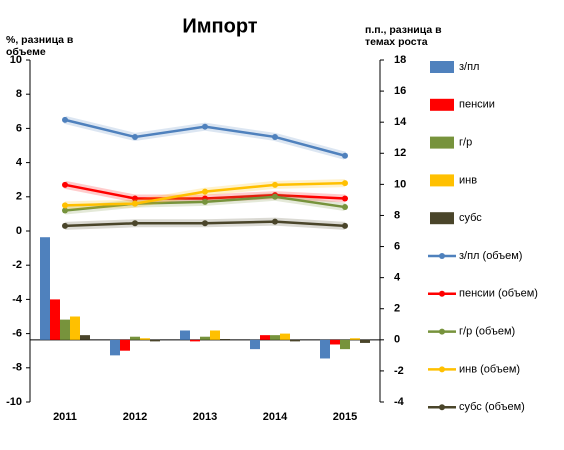  Describe the element at coordinates (489, 369) in the screenshot. I see `legend-label: инв (объем)` at that location.